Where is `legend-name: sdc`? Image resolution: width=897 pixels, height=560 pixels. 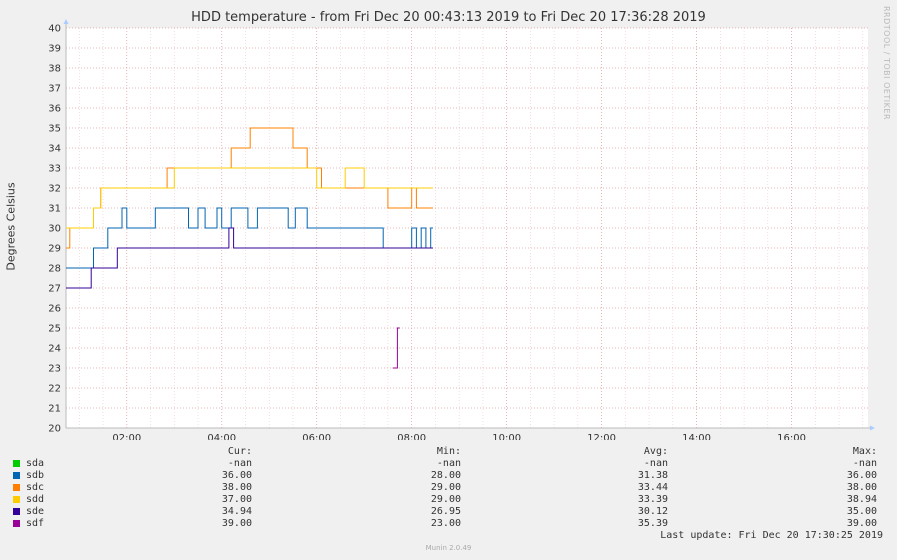 legend-name: sdc is located at coordinates (35, 487).